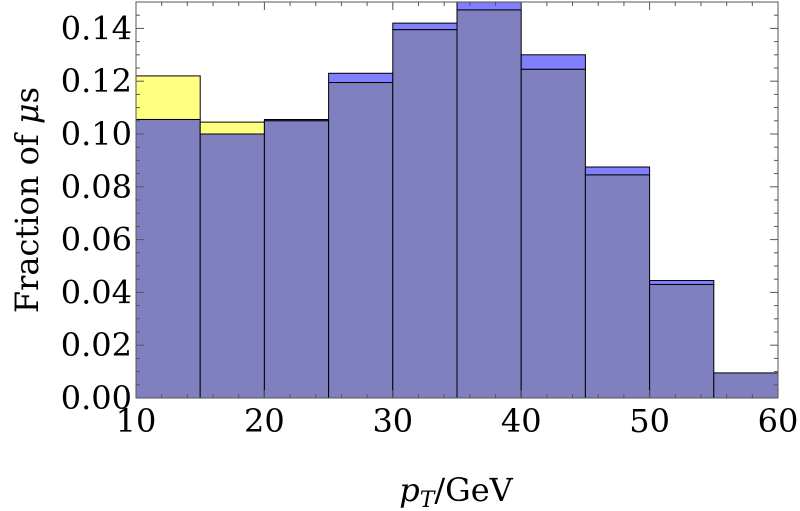 Image resolution: width=800 pixels, height=511 pixels. What do you see at coordinates (521, 421) in the screenshot?
I see `x-tick-label: 40` at bounding box center [521, 421].